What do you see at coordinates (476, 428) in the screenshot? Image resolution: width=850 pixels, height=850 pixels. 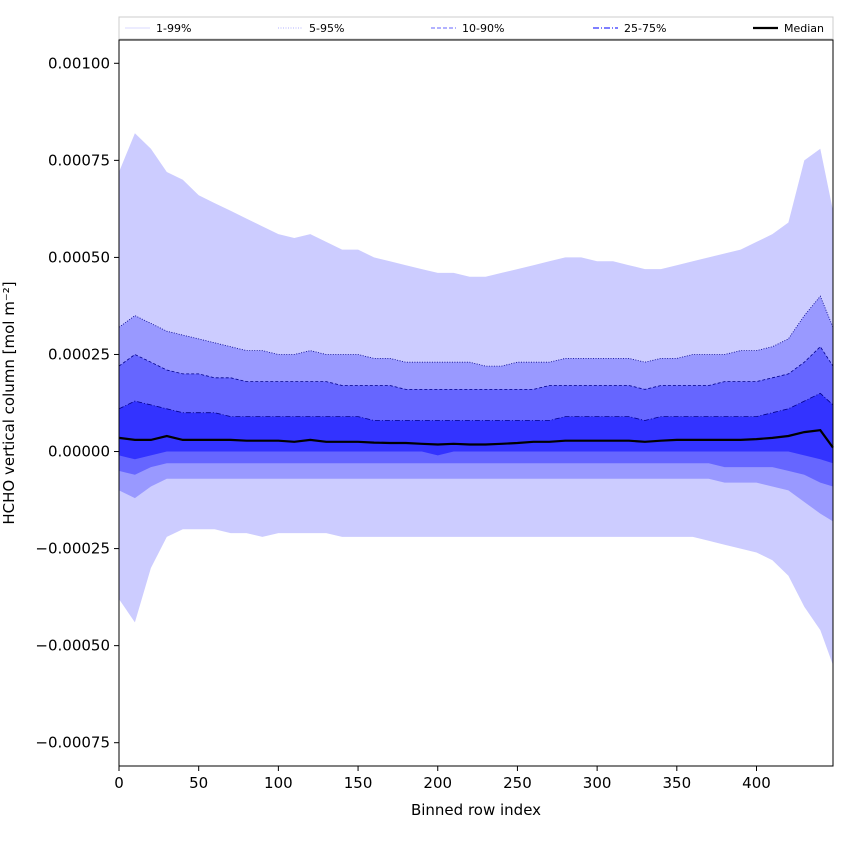 I see `band-25-75%` at bounding box center [476, 428].